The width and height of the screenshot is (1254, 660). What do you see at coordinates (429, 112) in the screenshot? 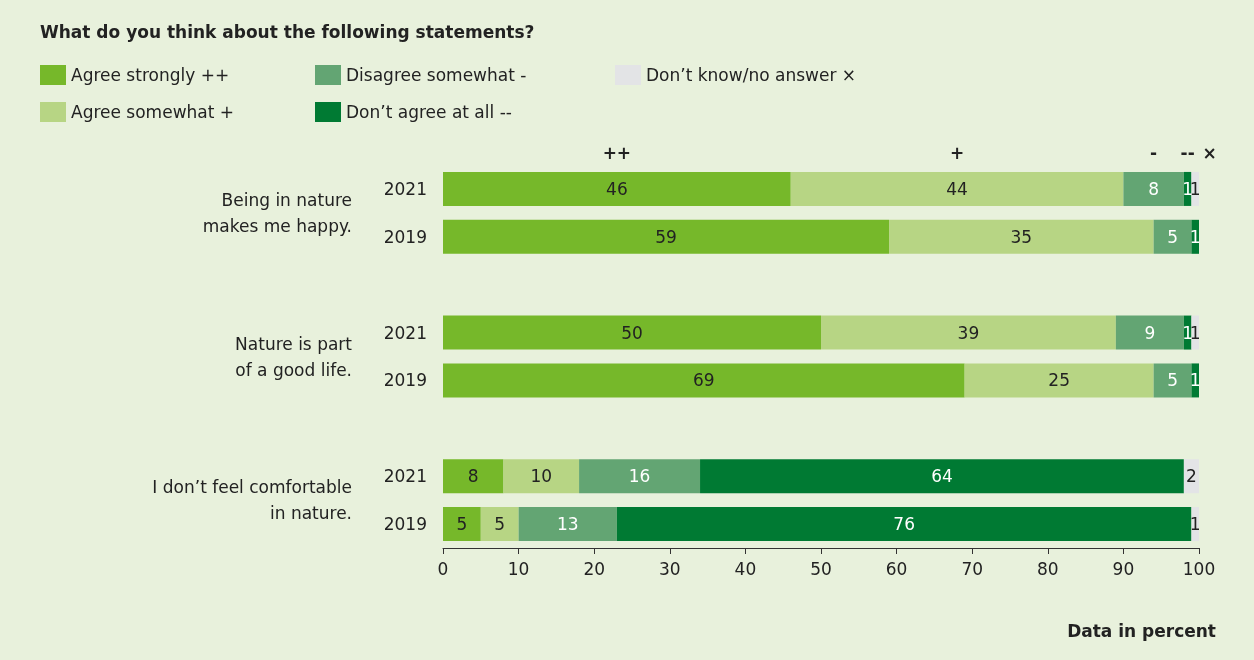
I see `legend-label: Don’t agree at all --` at bounding box center [429, 112].